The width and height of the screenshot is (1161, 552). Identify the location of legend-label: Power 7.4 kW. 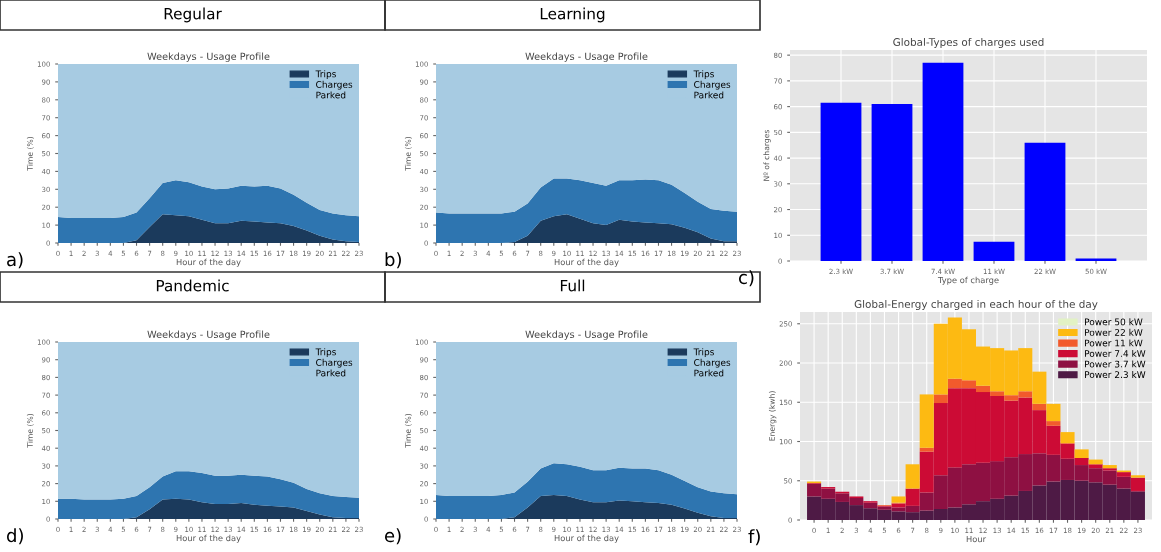
(1115, 353).